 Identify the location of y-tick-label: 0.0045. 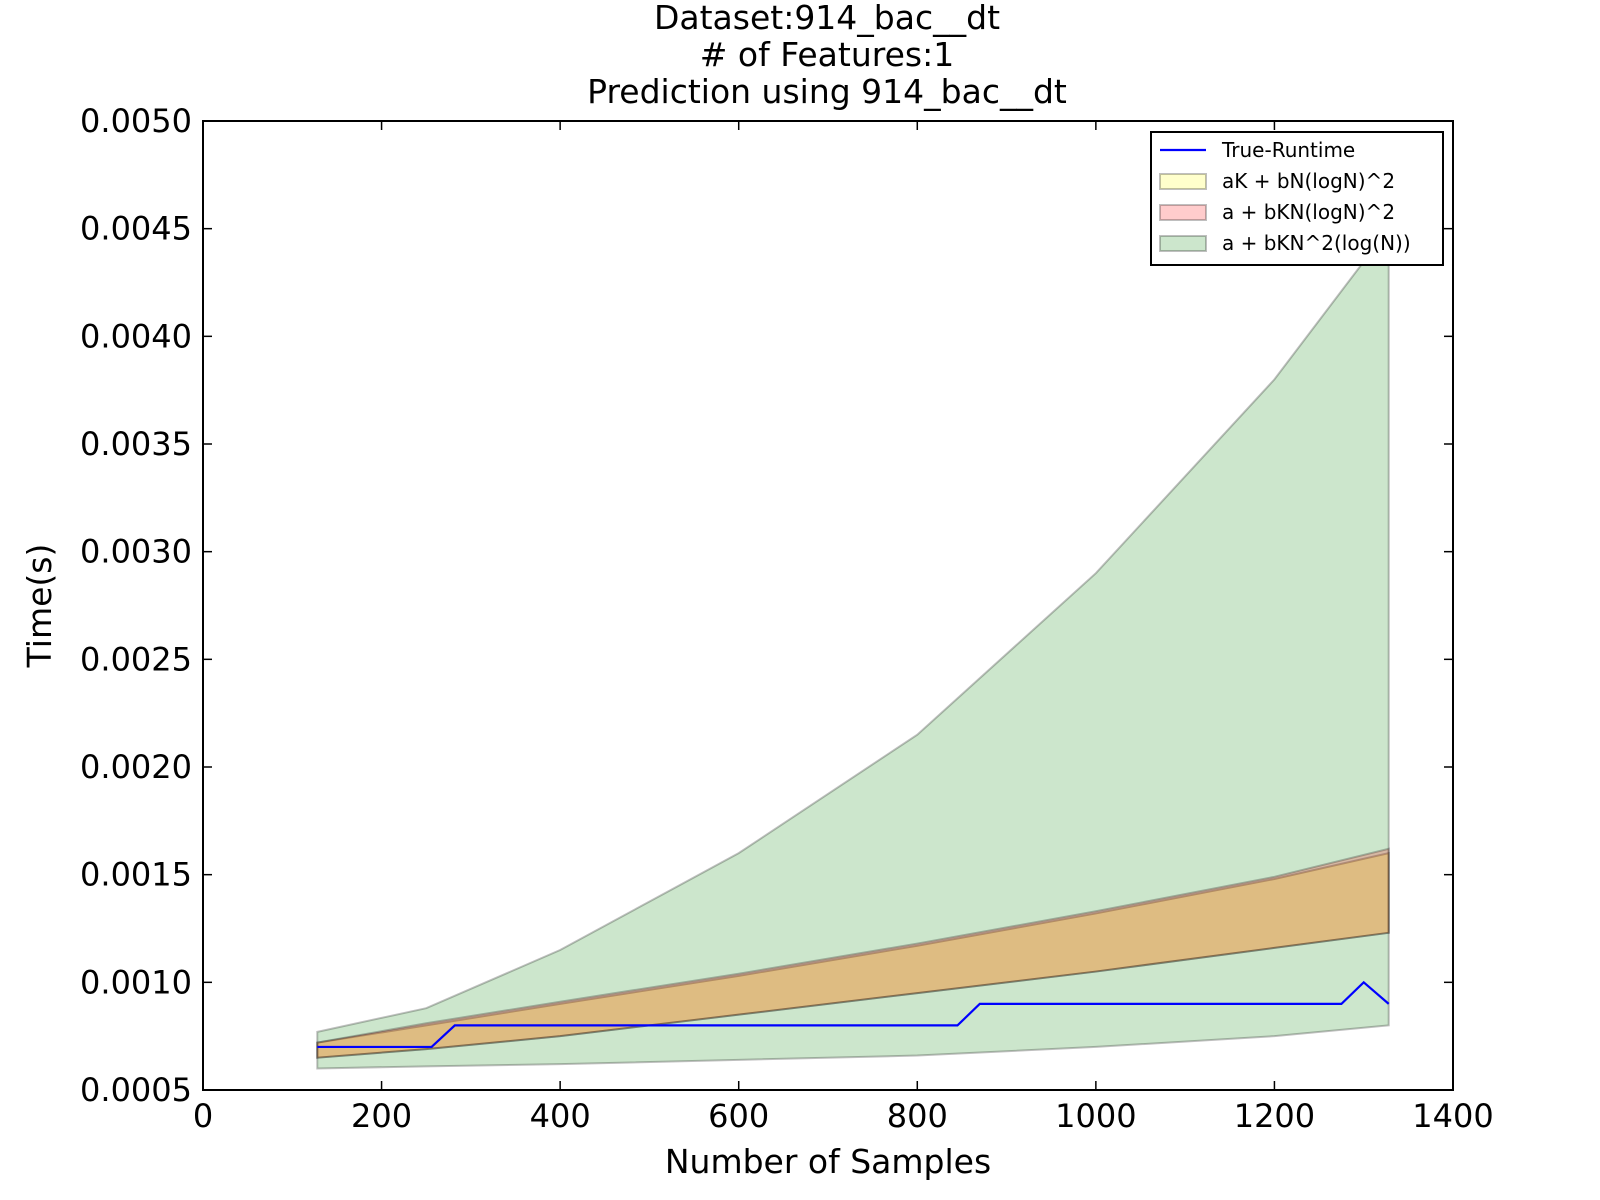
(136, 229).